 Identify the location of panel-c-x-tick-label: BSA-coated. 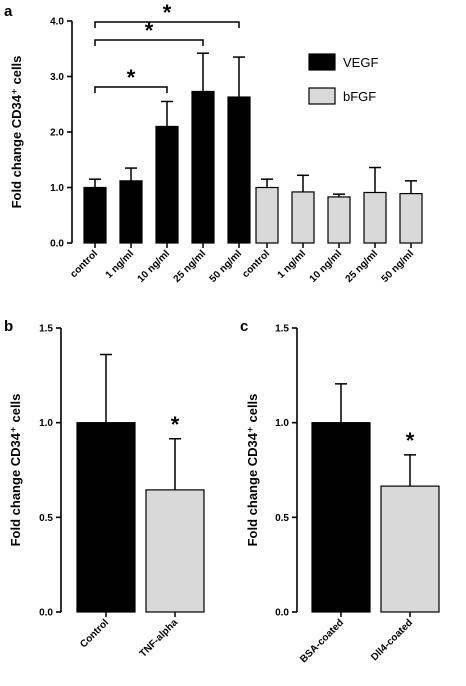
(322, 641).